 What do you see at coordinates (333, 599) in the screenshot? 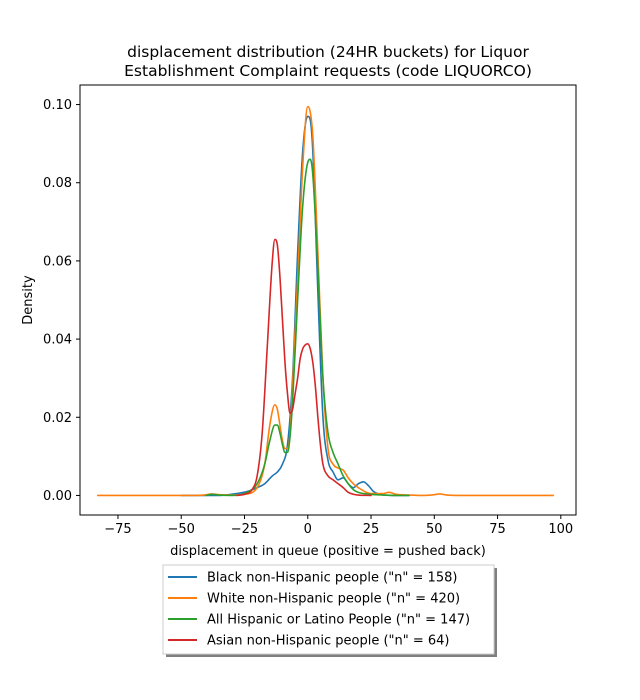
I see `legend-label-1: White non-Hispanic people ("n" = 420)` at bounding box center [333, 599].